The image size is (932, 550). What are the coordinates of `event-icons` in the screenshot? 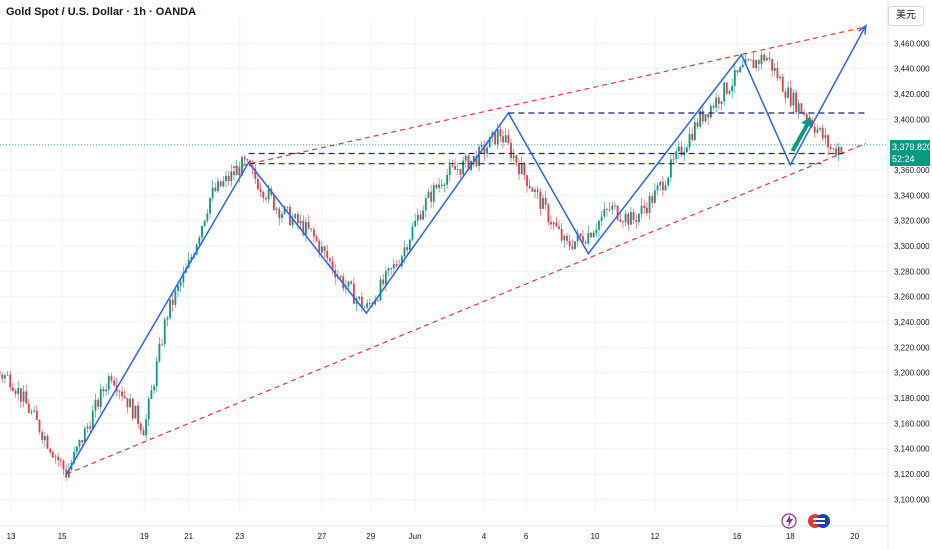 It's located at (805, 521).